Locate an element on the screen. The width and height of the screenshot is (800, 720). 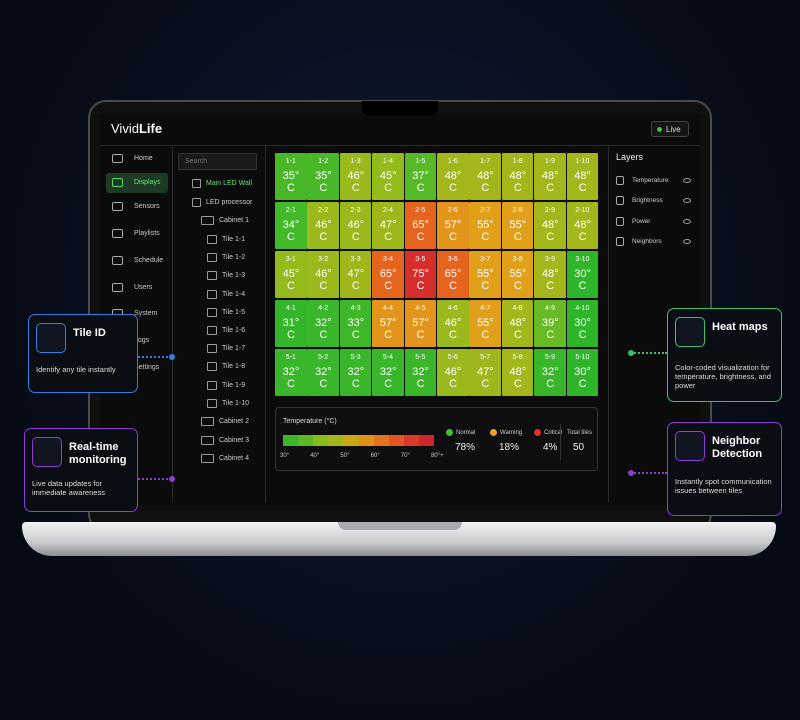
tree-item: Cabinet 4 is located at coordinates (229, 459).